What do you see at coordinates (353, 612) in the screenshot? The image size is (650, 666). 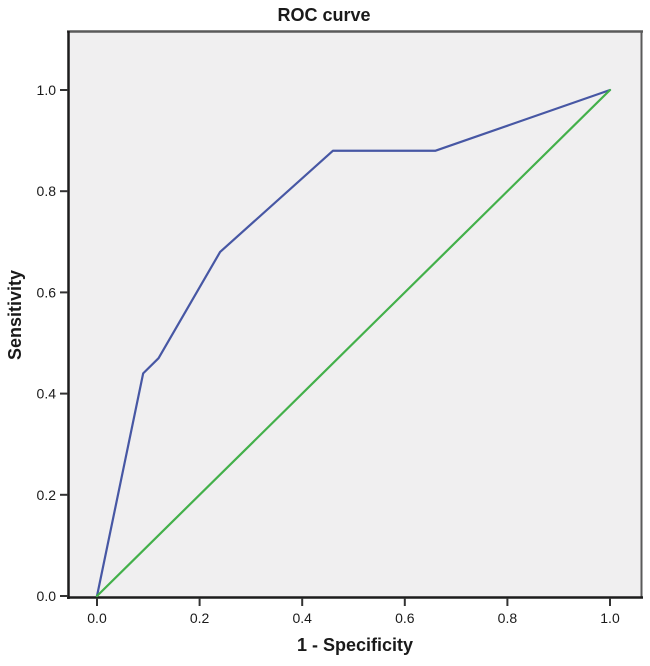 I see `x-axis-ticks: 0.0 0.2 0.4 0.6 0.8 1.0` at bounding box center [353, 612].